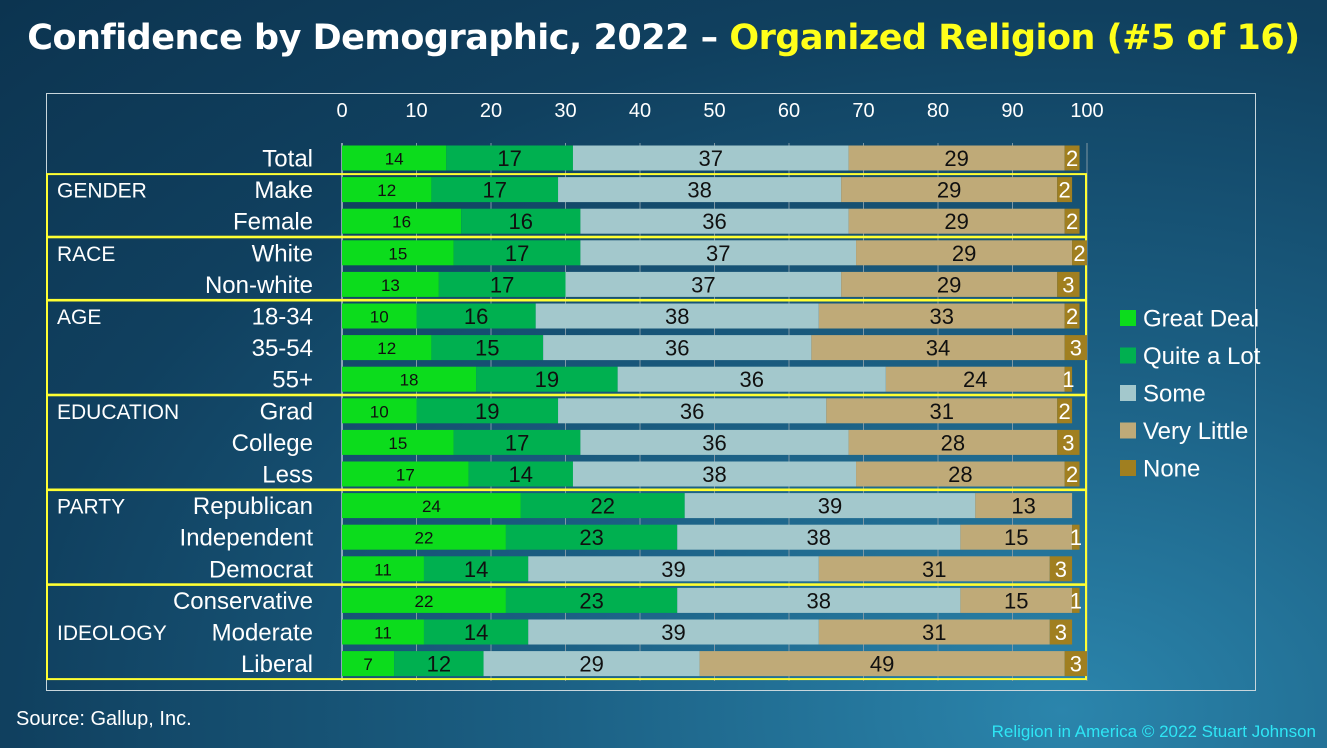 This screenshot has width=1327, height=748. What do you see at coordinates (287, 159) in the screenshot?
I see `category-label: Total` at bounding box center [287, 159].